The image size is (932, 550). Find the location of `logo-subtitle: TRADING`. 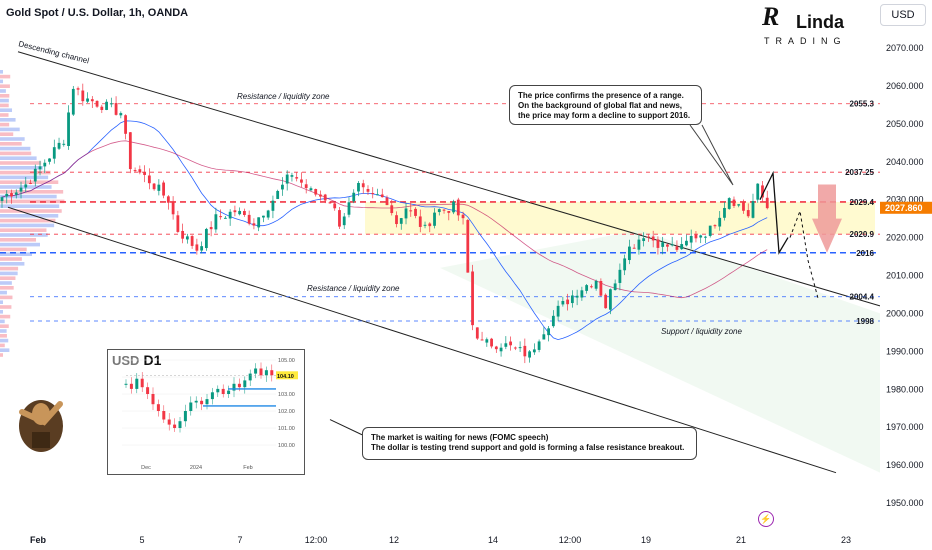

logo-subtitle: TRADING is located at coordinates (805, 41).